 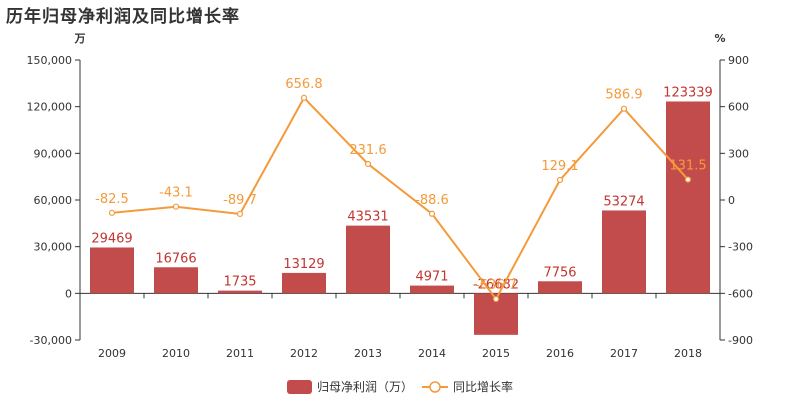 What do you see at coordinates (112, 353) in the screenshot?
I see `x-tick-label: 2009` at bounding box center [112, 353].